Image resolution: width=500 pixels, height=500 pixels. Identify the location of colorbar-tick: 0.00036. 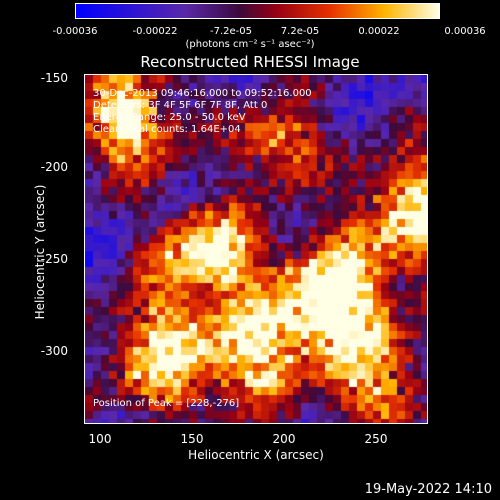
(465, 31).